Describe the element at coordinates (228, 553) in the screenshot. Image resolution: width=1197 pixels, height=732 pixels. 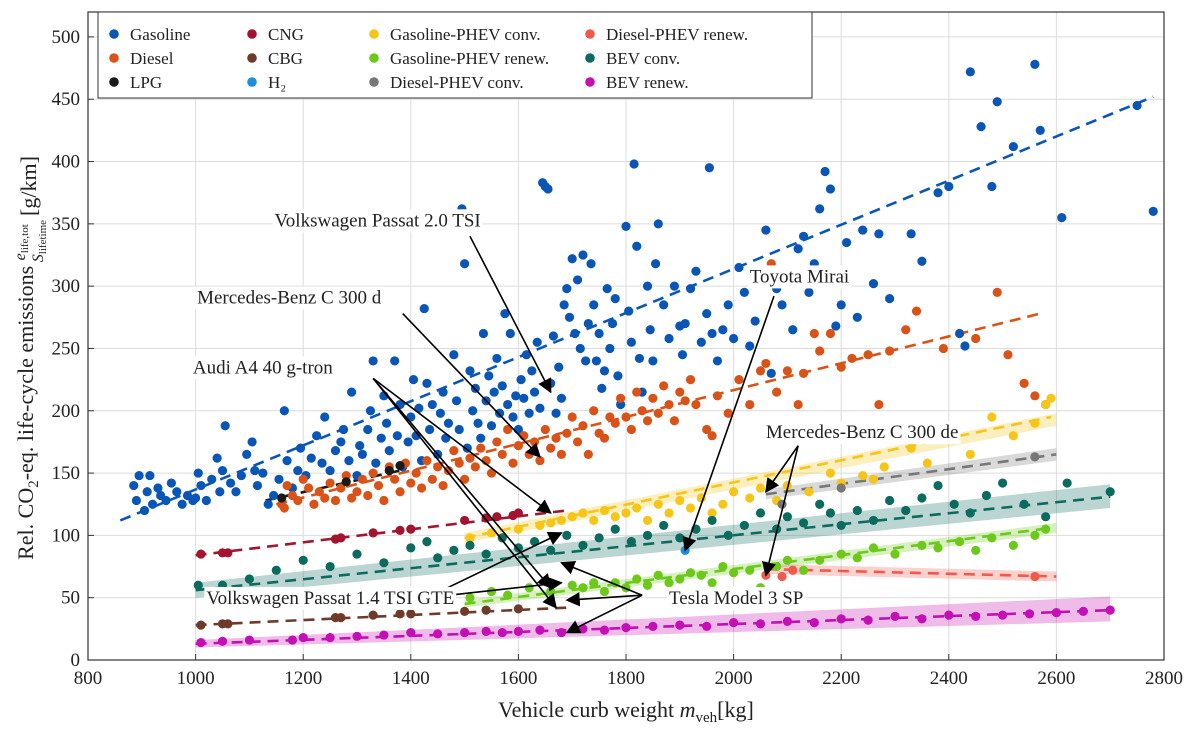
I see `point-cng` at that location.